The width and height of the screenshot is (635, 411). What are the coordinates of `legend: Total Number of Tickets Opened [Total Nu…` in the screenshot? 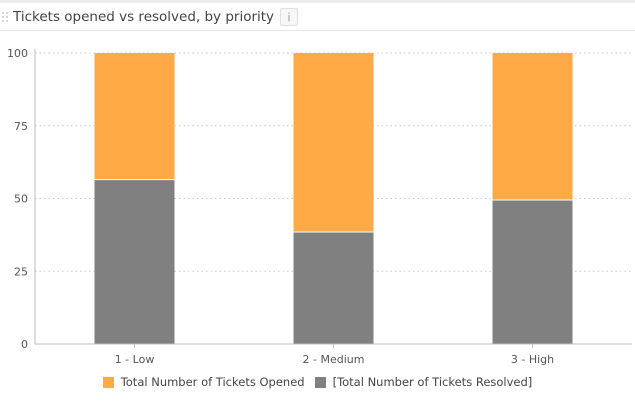 It's located at (317, 382).